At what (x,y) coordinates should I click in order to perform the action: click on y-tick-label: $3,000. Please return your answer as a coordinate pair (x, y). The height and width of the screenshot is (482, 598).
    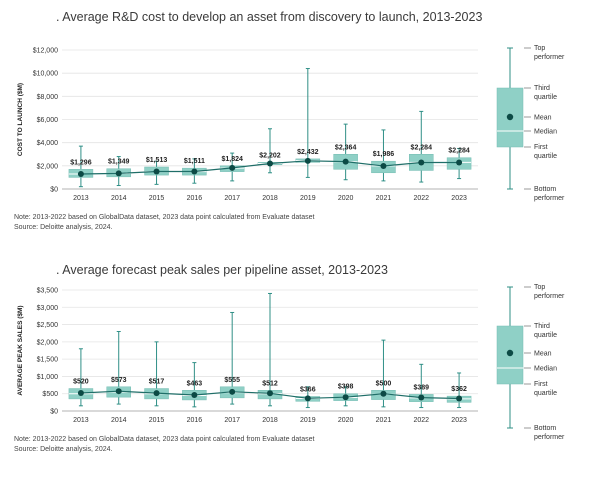
    Looking at the image, I should click on (48, 308).